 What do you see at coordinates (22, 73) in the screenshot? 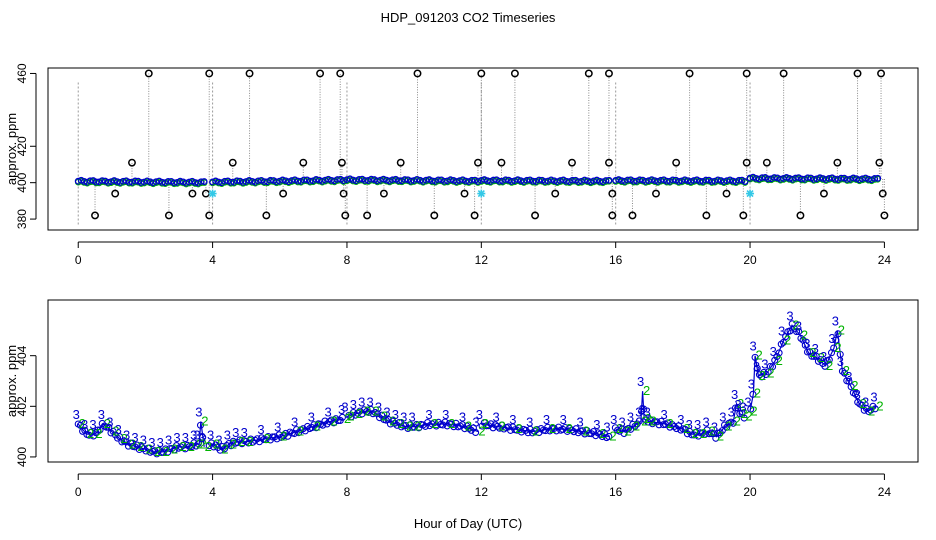
I see `top-y-tick-label: 460` at bounding box center [22, 73].